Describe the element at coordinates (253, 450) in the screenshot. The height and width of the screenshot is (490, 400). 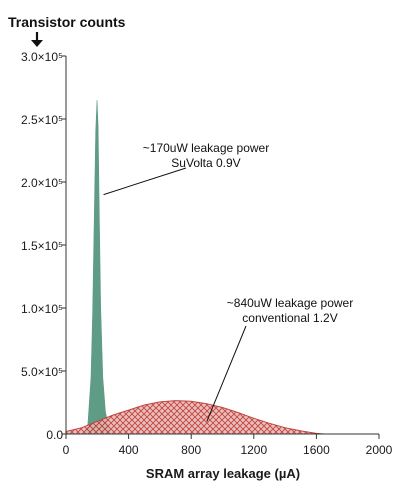
I see `x-tick-label: 1200` at that location.